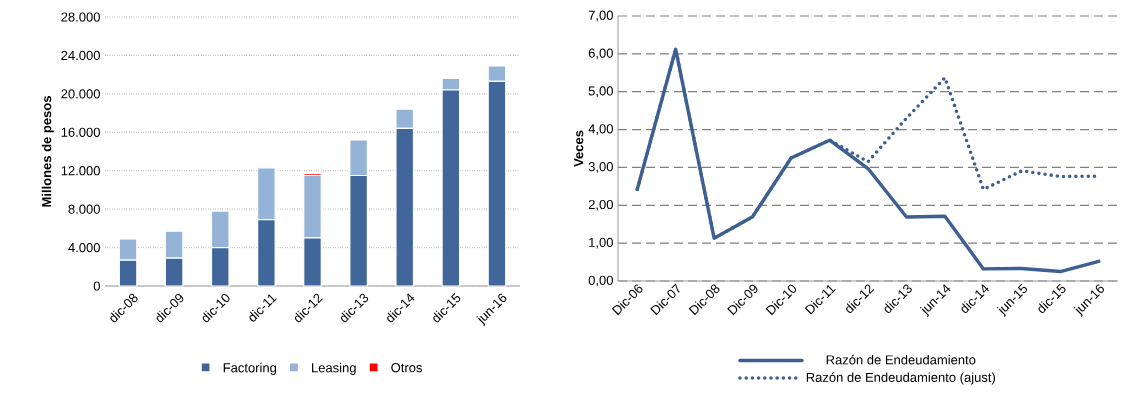 Image resolution: width=1128 pixels, height=402 pixels. Describe the element at coordinates (80, 94) in the screenshot. I see `y-tick-label: 20.000` at that location.